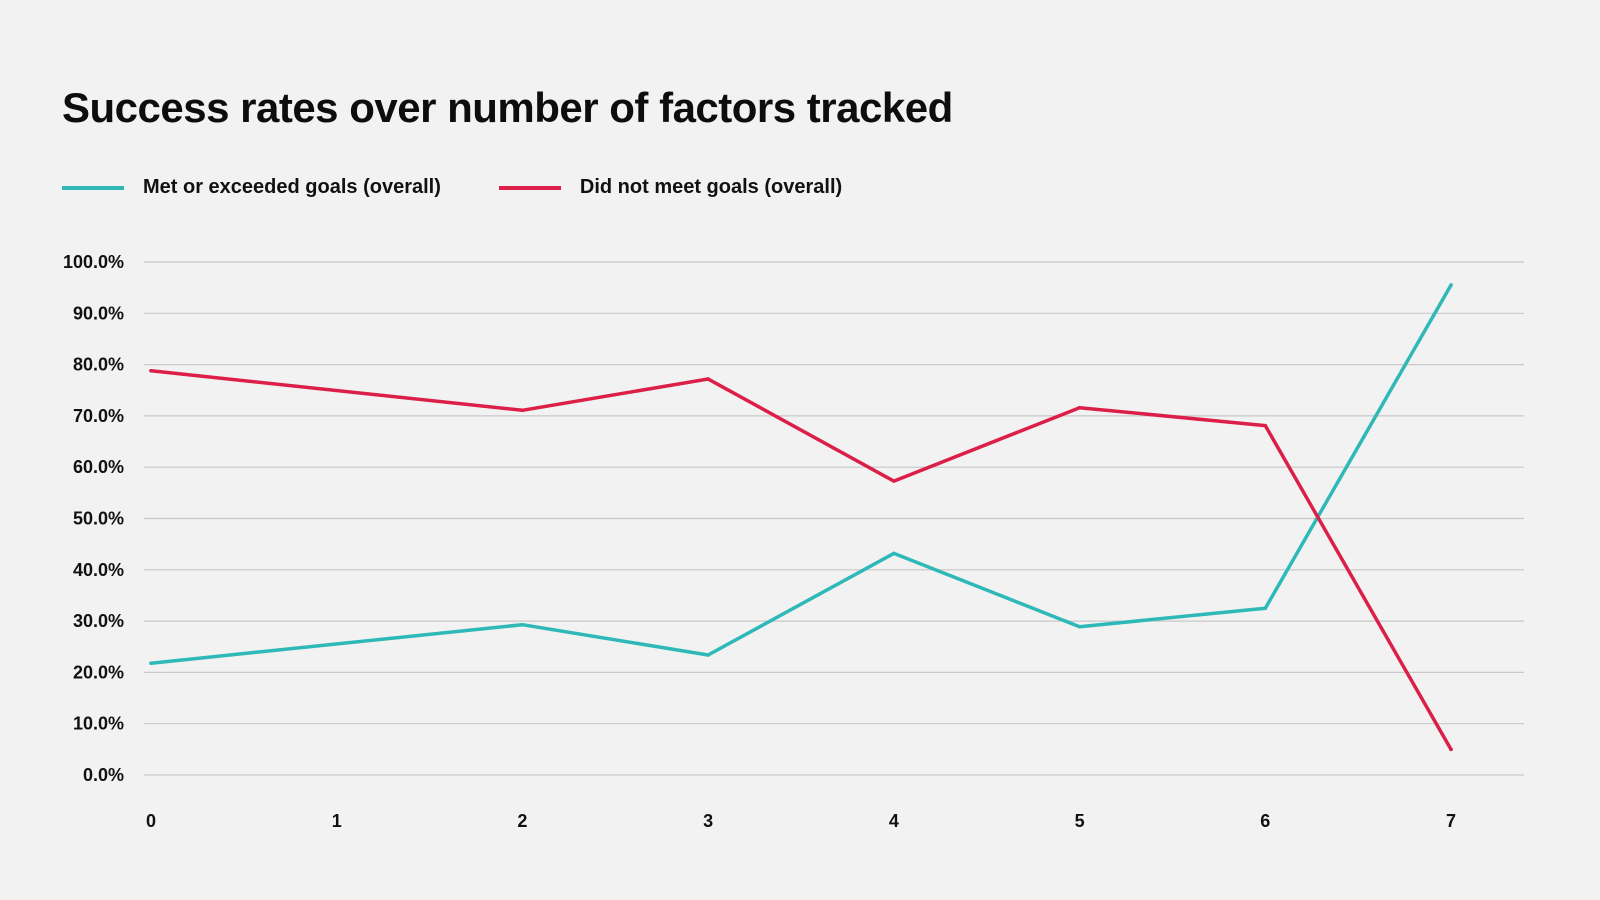 Image resolution: width=1600 pixels, height=900 pixels. What do you see at coordinates (98, 416) in the screenshot?
I see `y-tick-label-70: 70.0%` at bounding box center [98, 416].